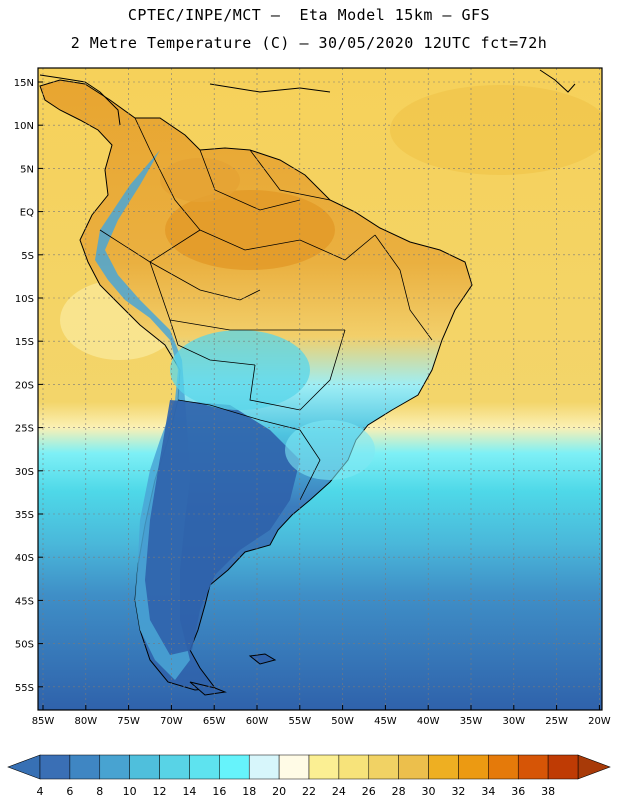  Describe the element at coordinates (40, 791) in the screenshot. I see `colorbar-label: 4` at that location.